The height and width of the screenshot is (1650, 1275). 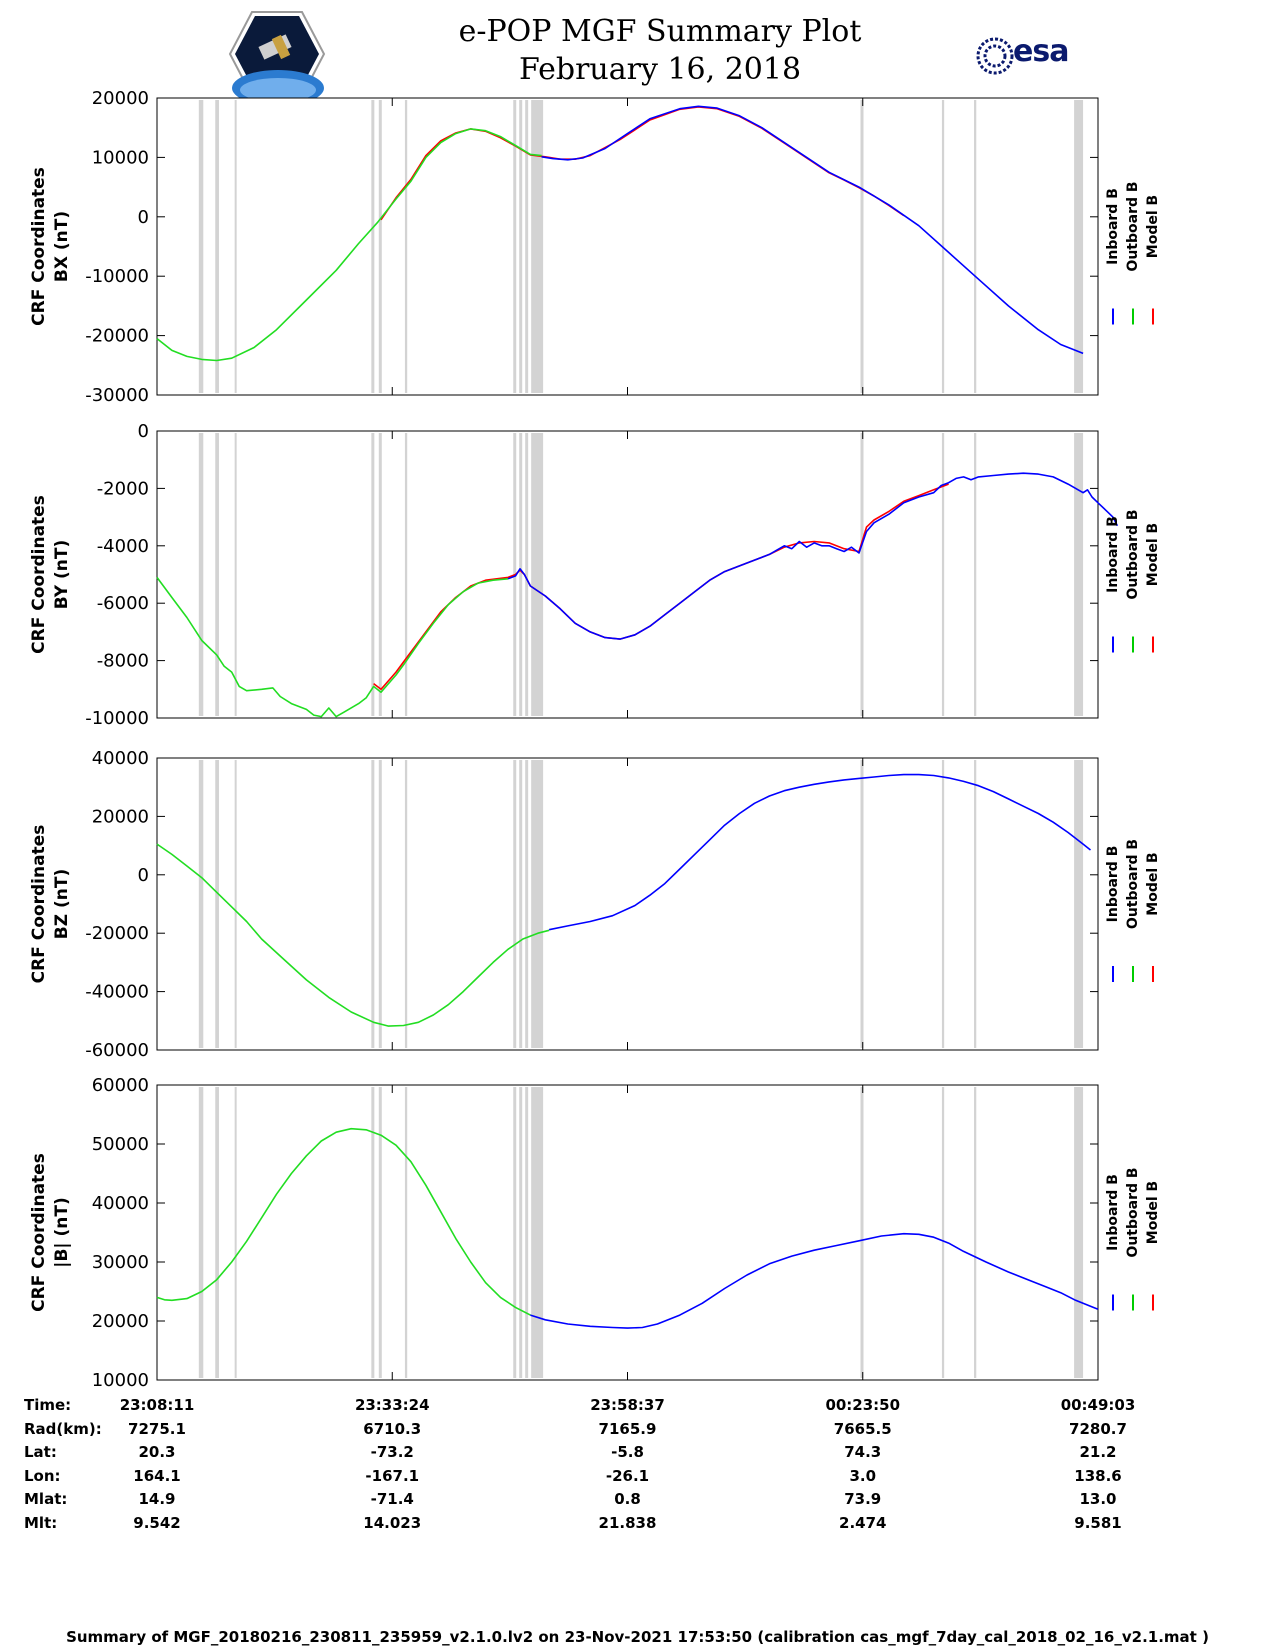 I want to click on y-axis-label-line1: CRF Coordinates, so click(x=39, y=1232).